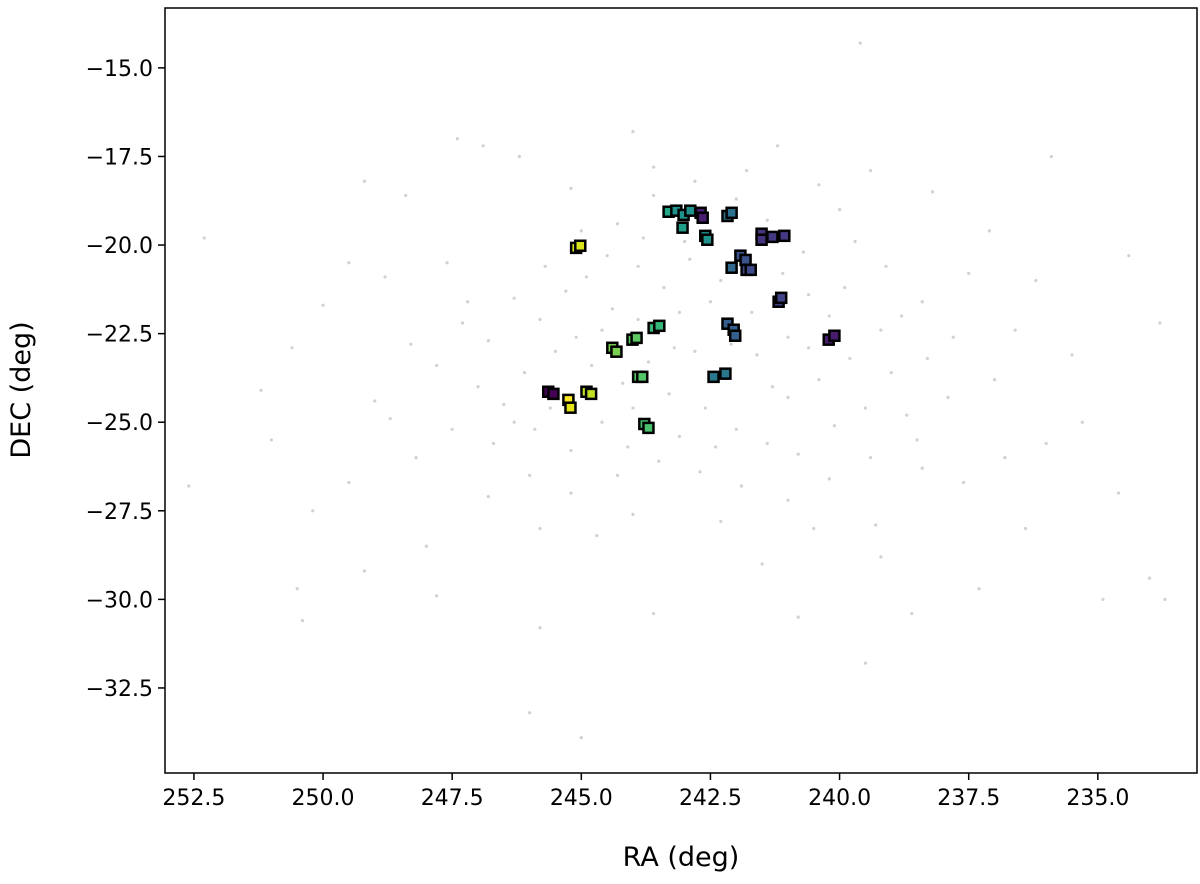 This screenshot has height=884, width=1200. What do you see at coordinates (193, 798) in the screenshot?
I see `x-tick-label: 252.5` at bounding box center [193, 798].